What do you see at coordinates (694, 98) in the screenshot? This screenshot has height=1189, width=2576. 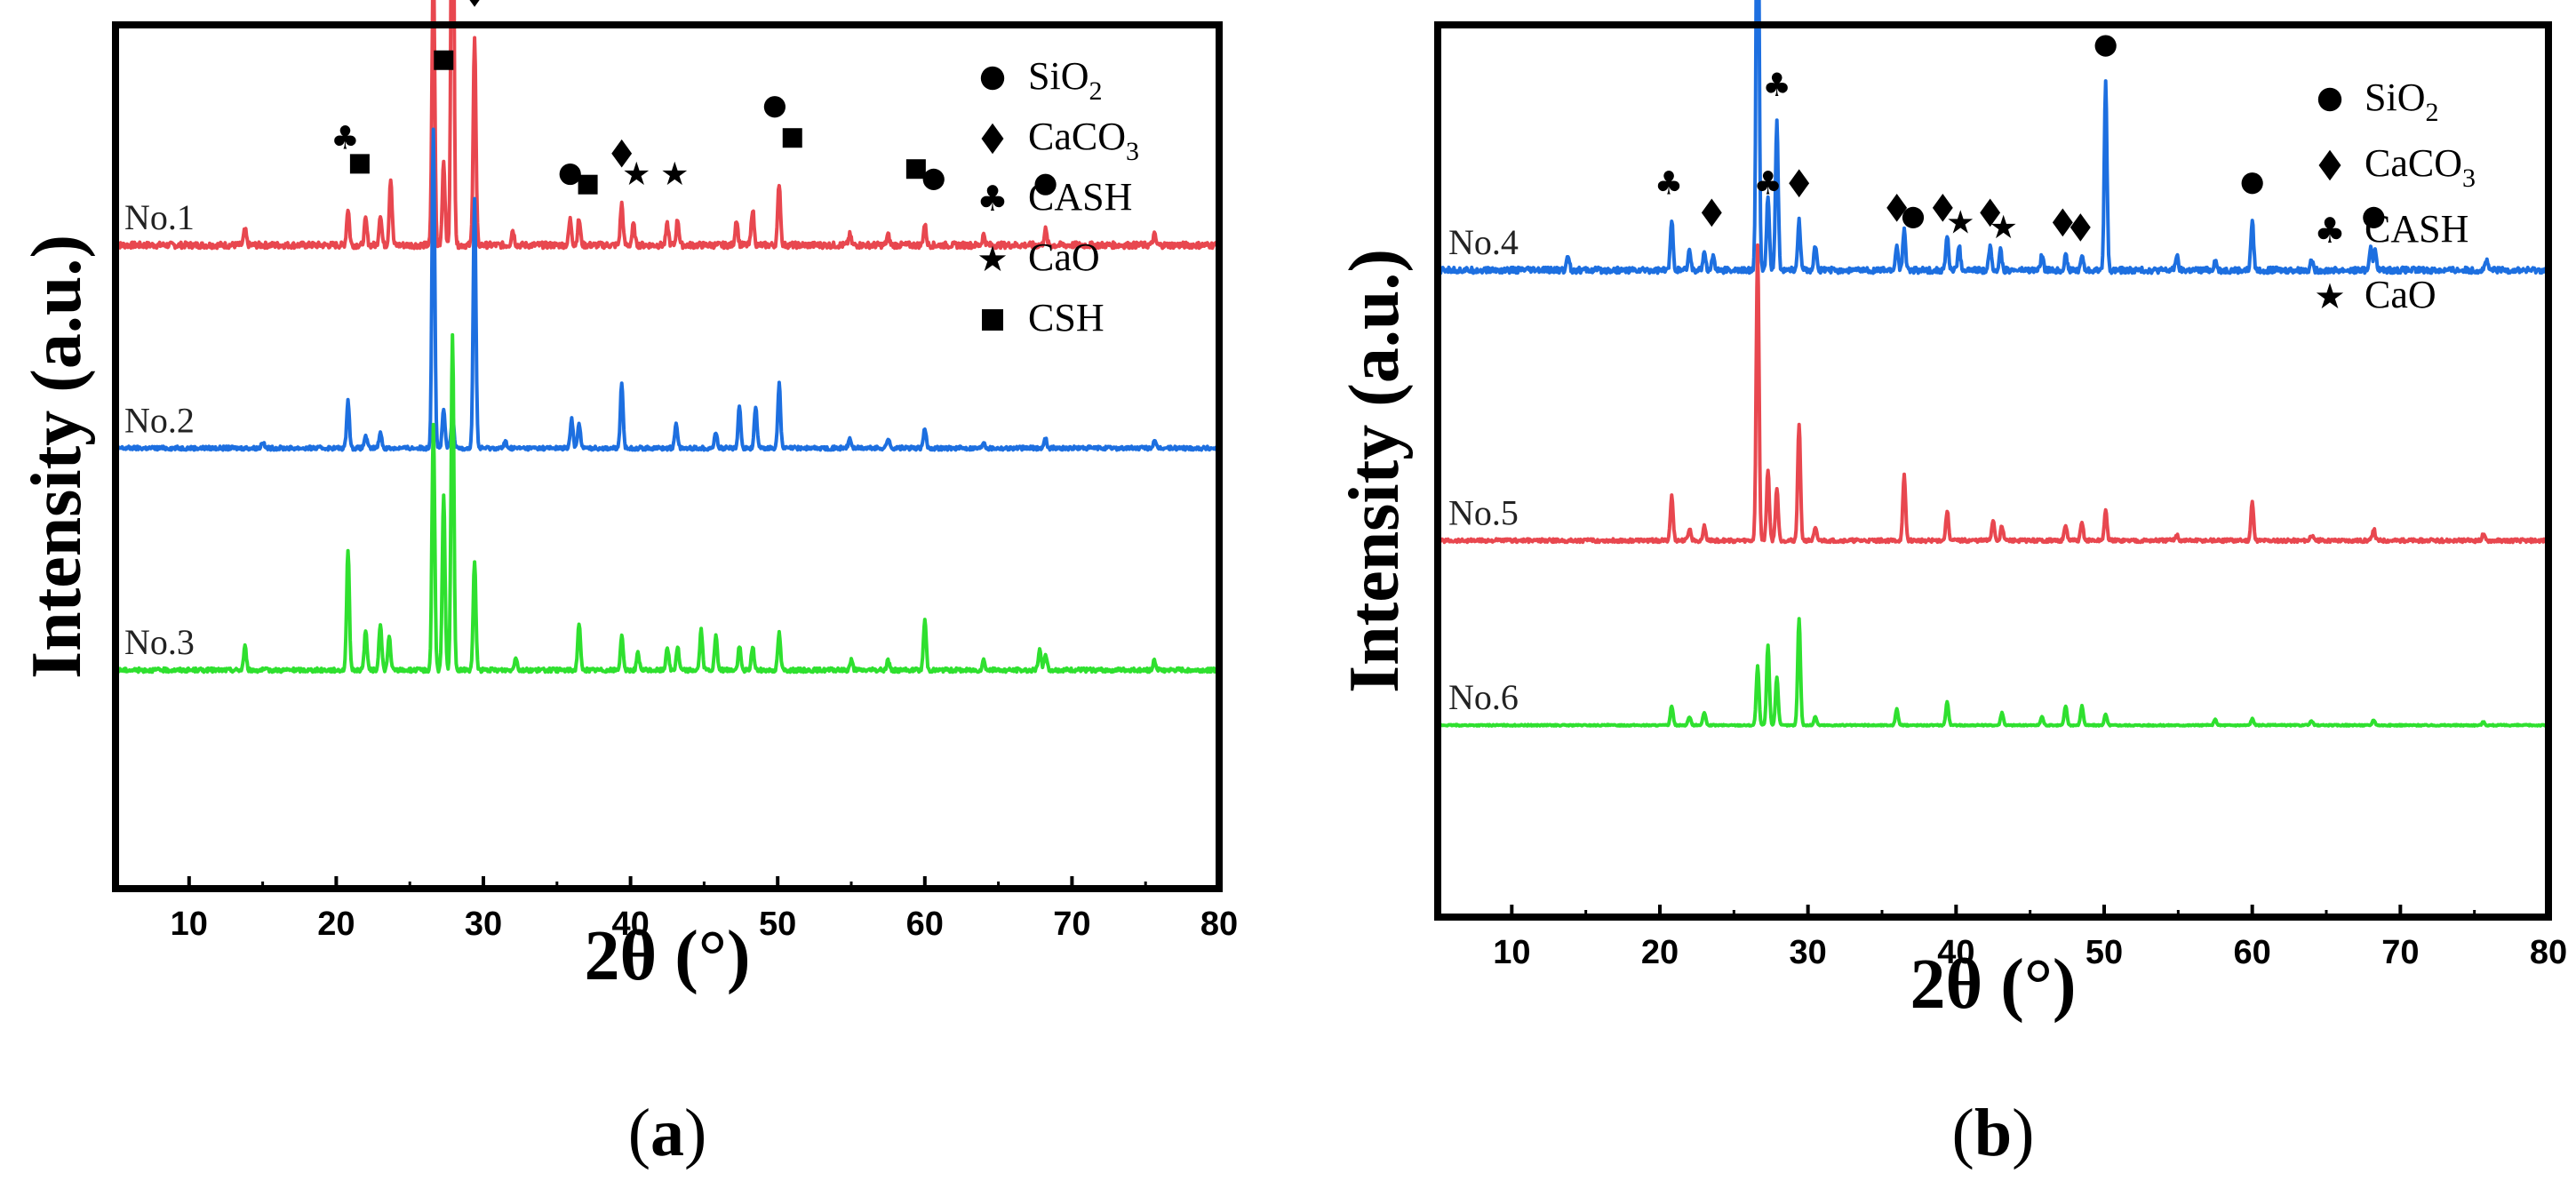 I see `marker-layer-a: ♣♣★★` at bounding box center [694, 98].